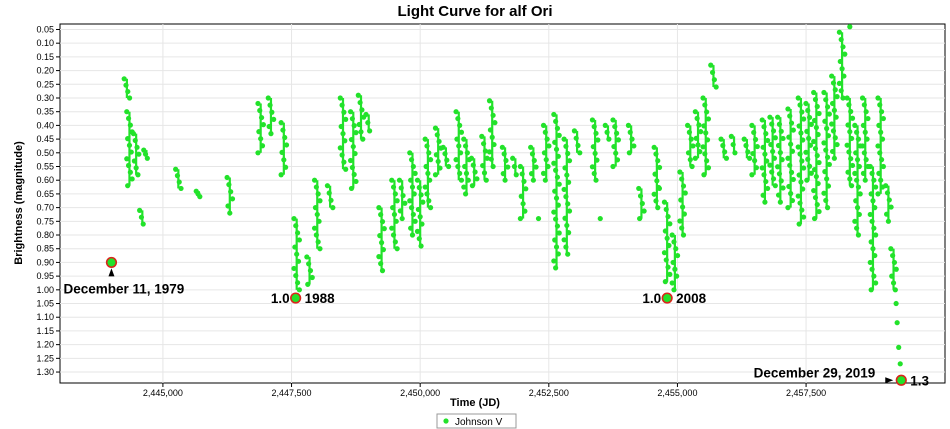 This screenshot has width=950, height=429. I want to click on x-tick-label: 2,452,500, so click(549, 393).